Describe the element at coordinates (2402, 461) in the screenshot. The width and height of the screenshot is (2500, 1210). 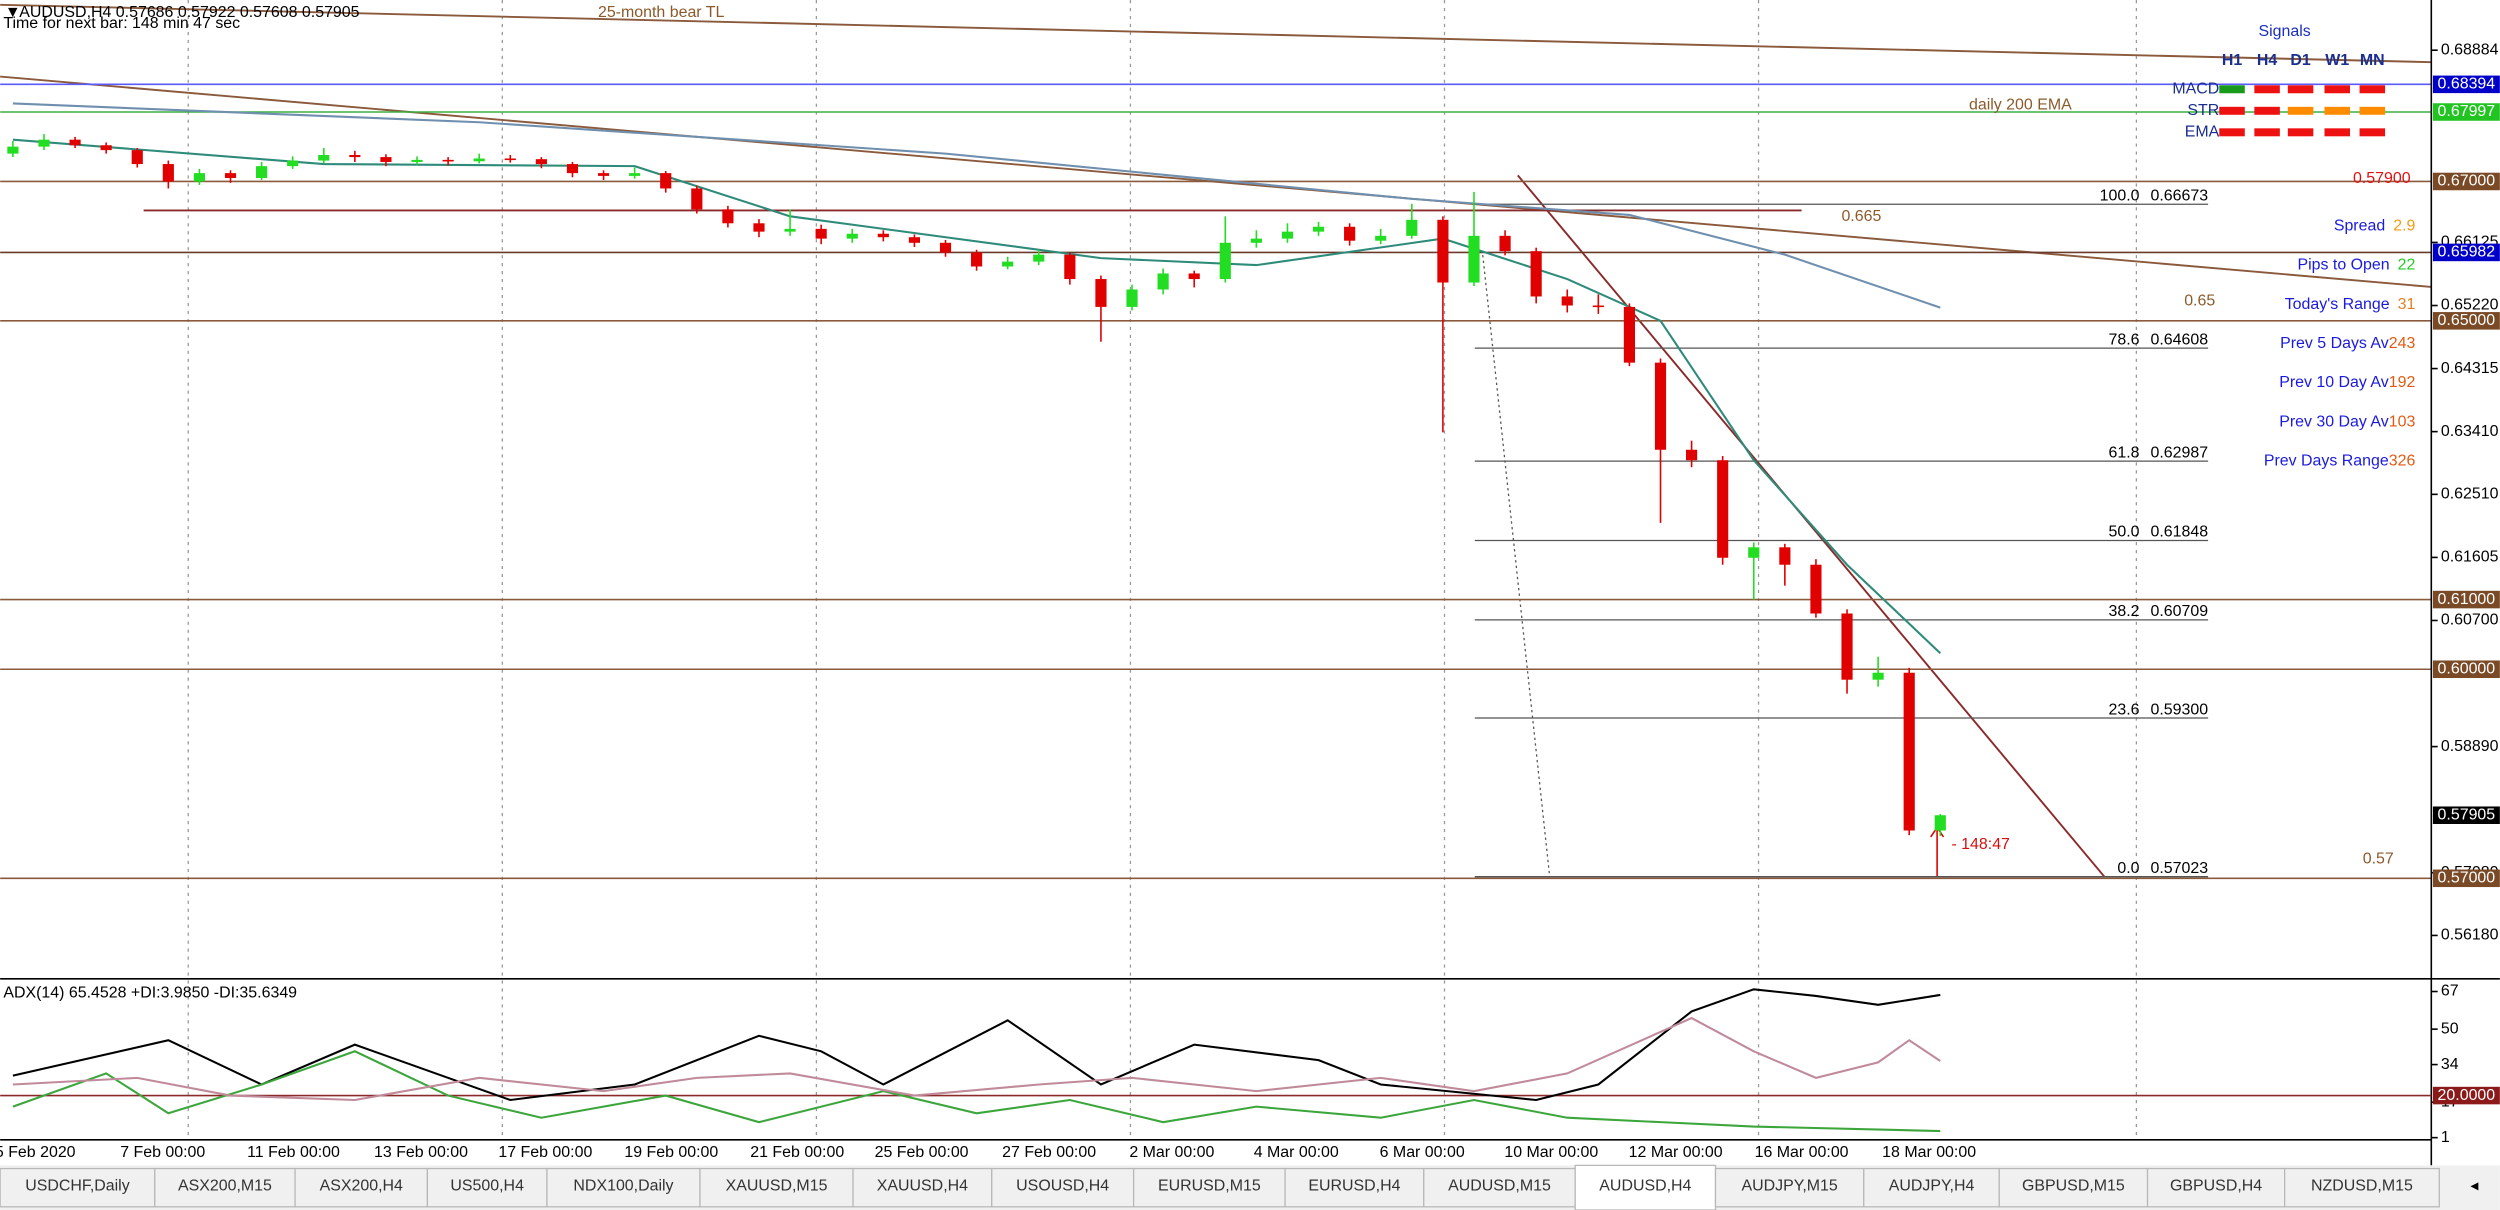
I see `stat-value: 326` at that location.